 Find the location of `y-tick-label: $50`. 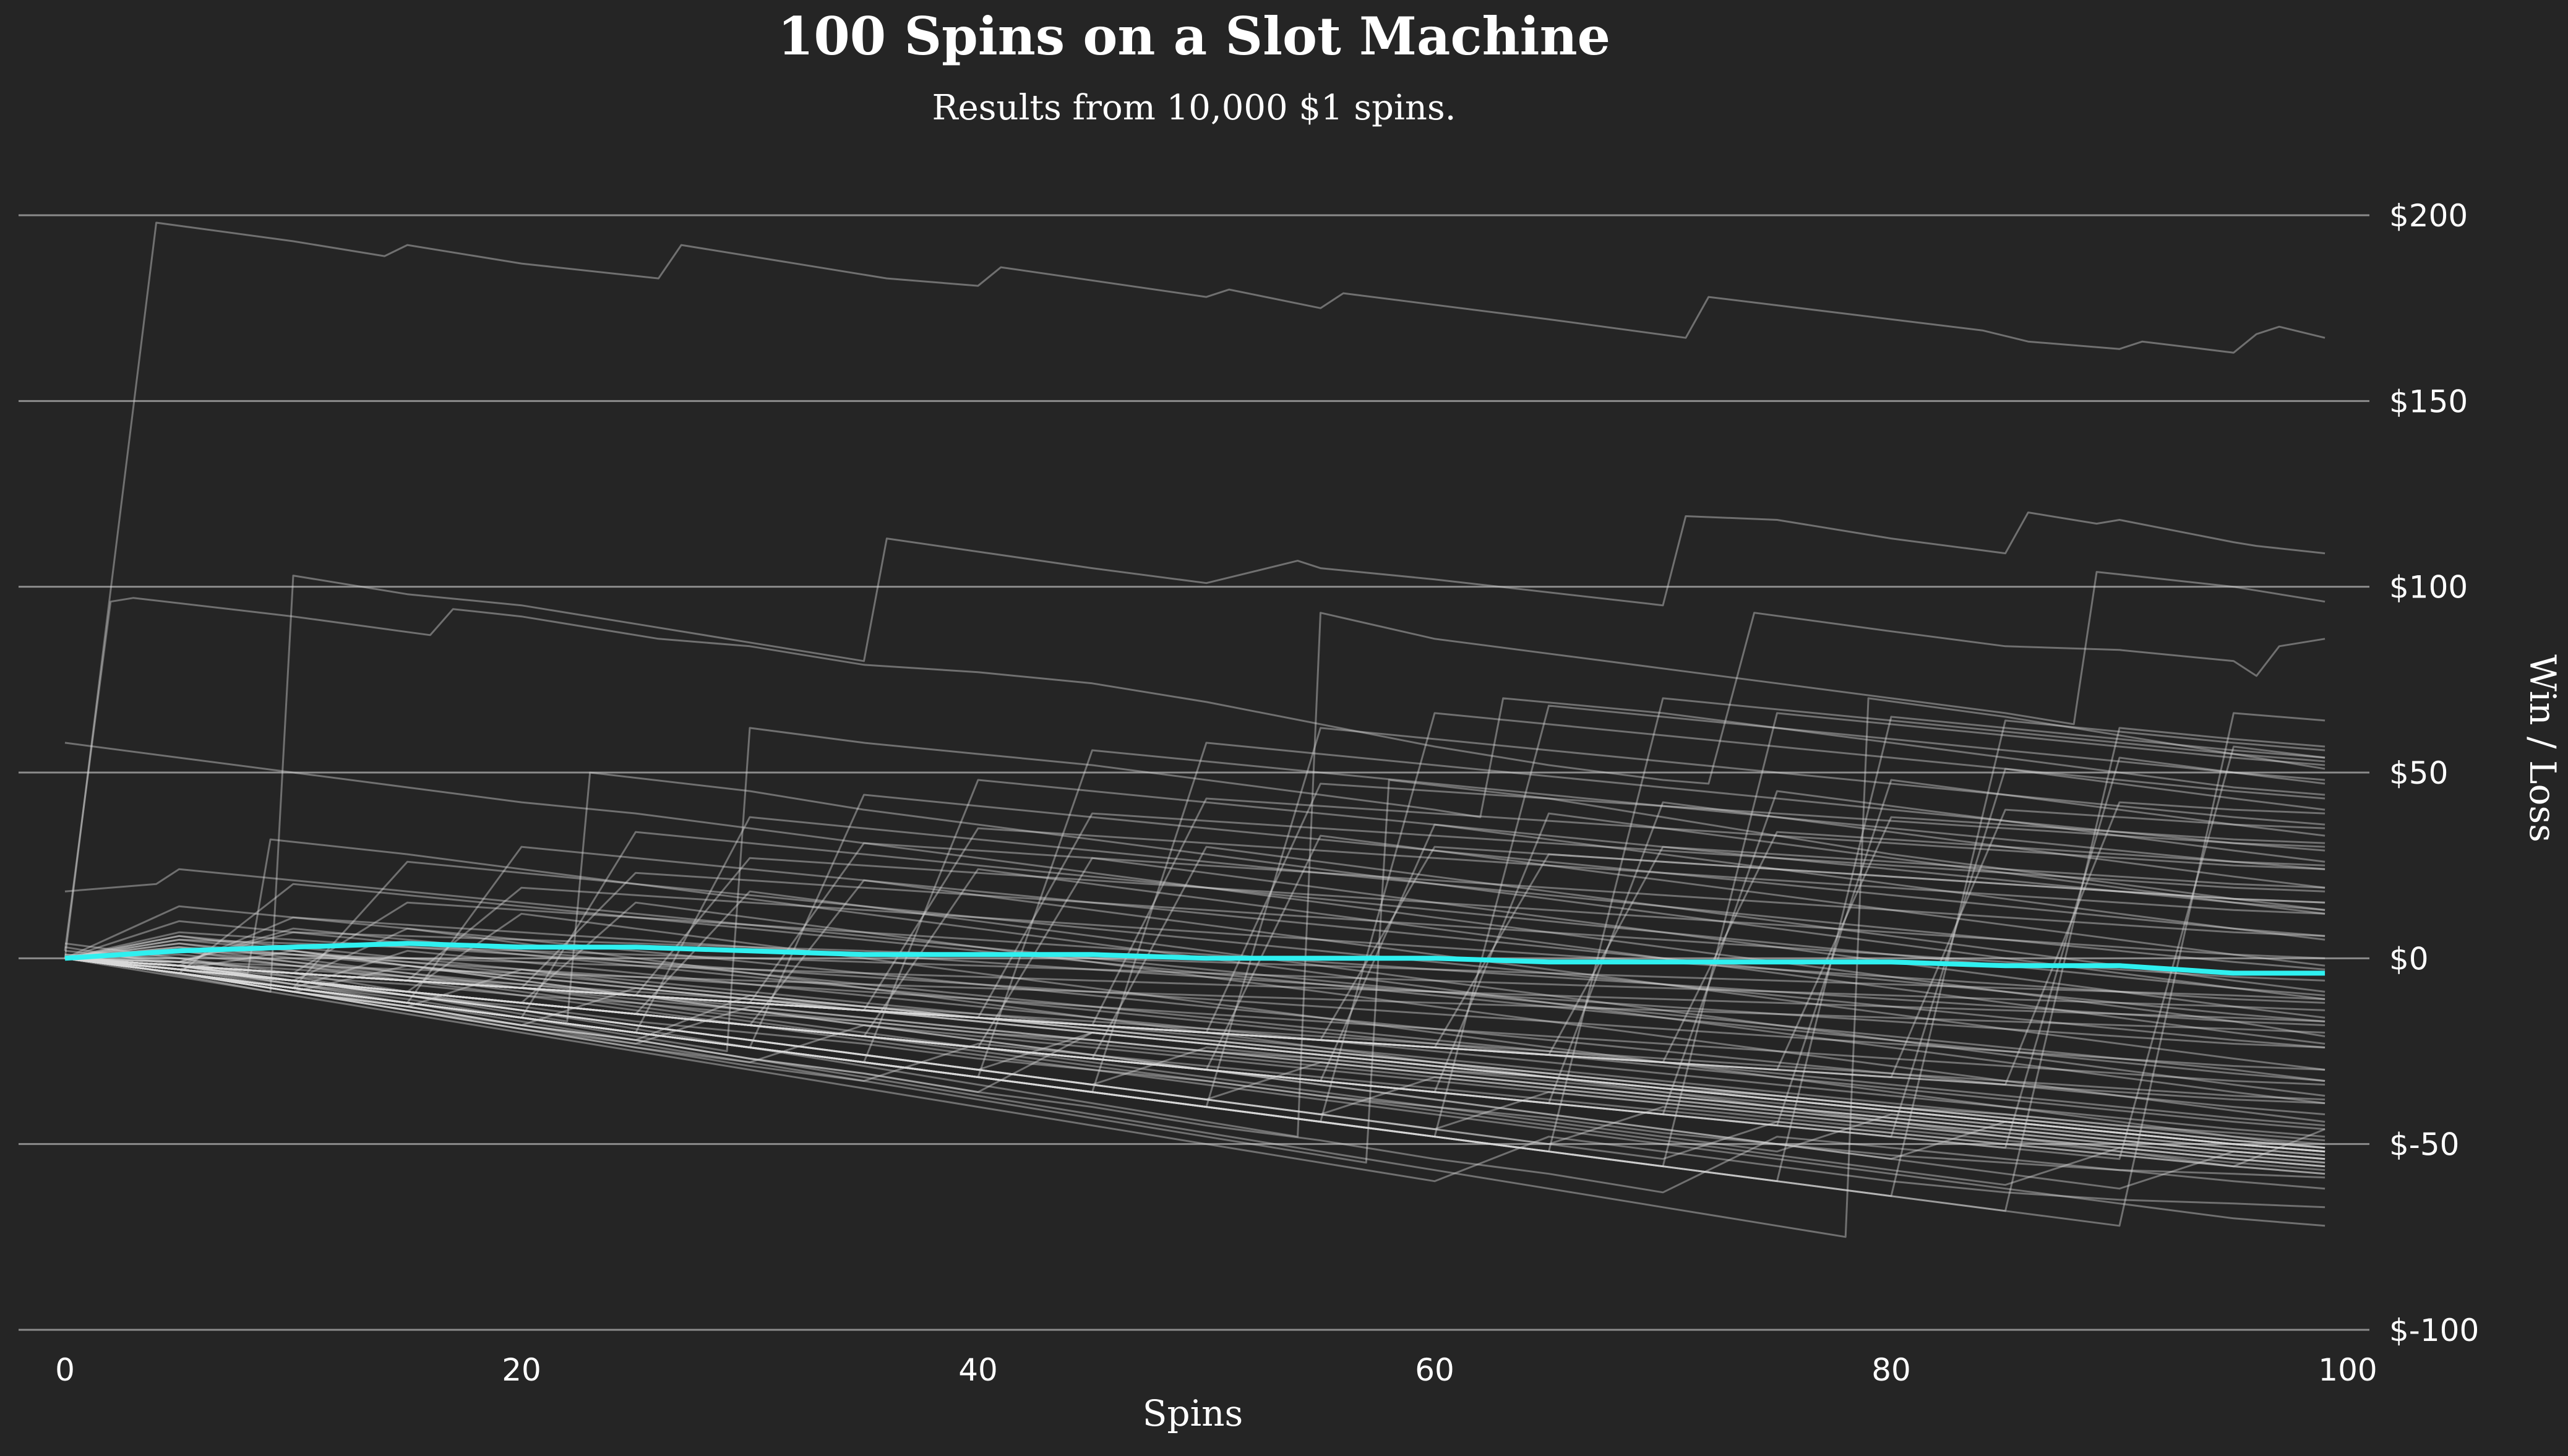

y-tick-label: $50 is located at coordinates (2419, 773).